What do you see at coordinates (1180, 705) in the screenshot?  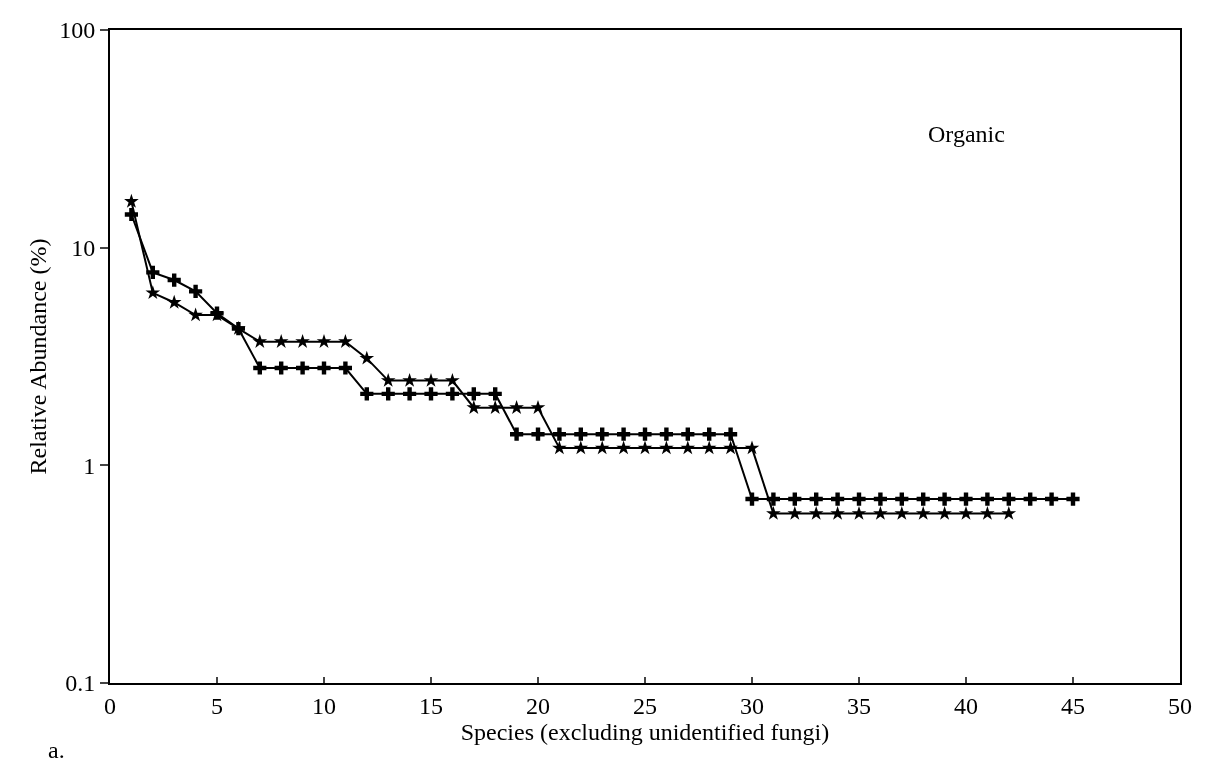 I see `x-tick-label: 50` at bounding box center [1180, 705].